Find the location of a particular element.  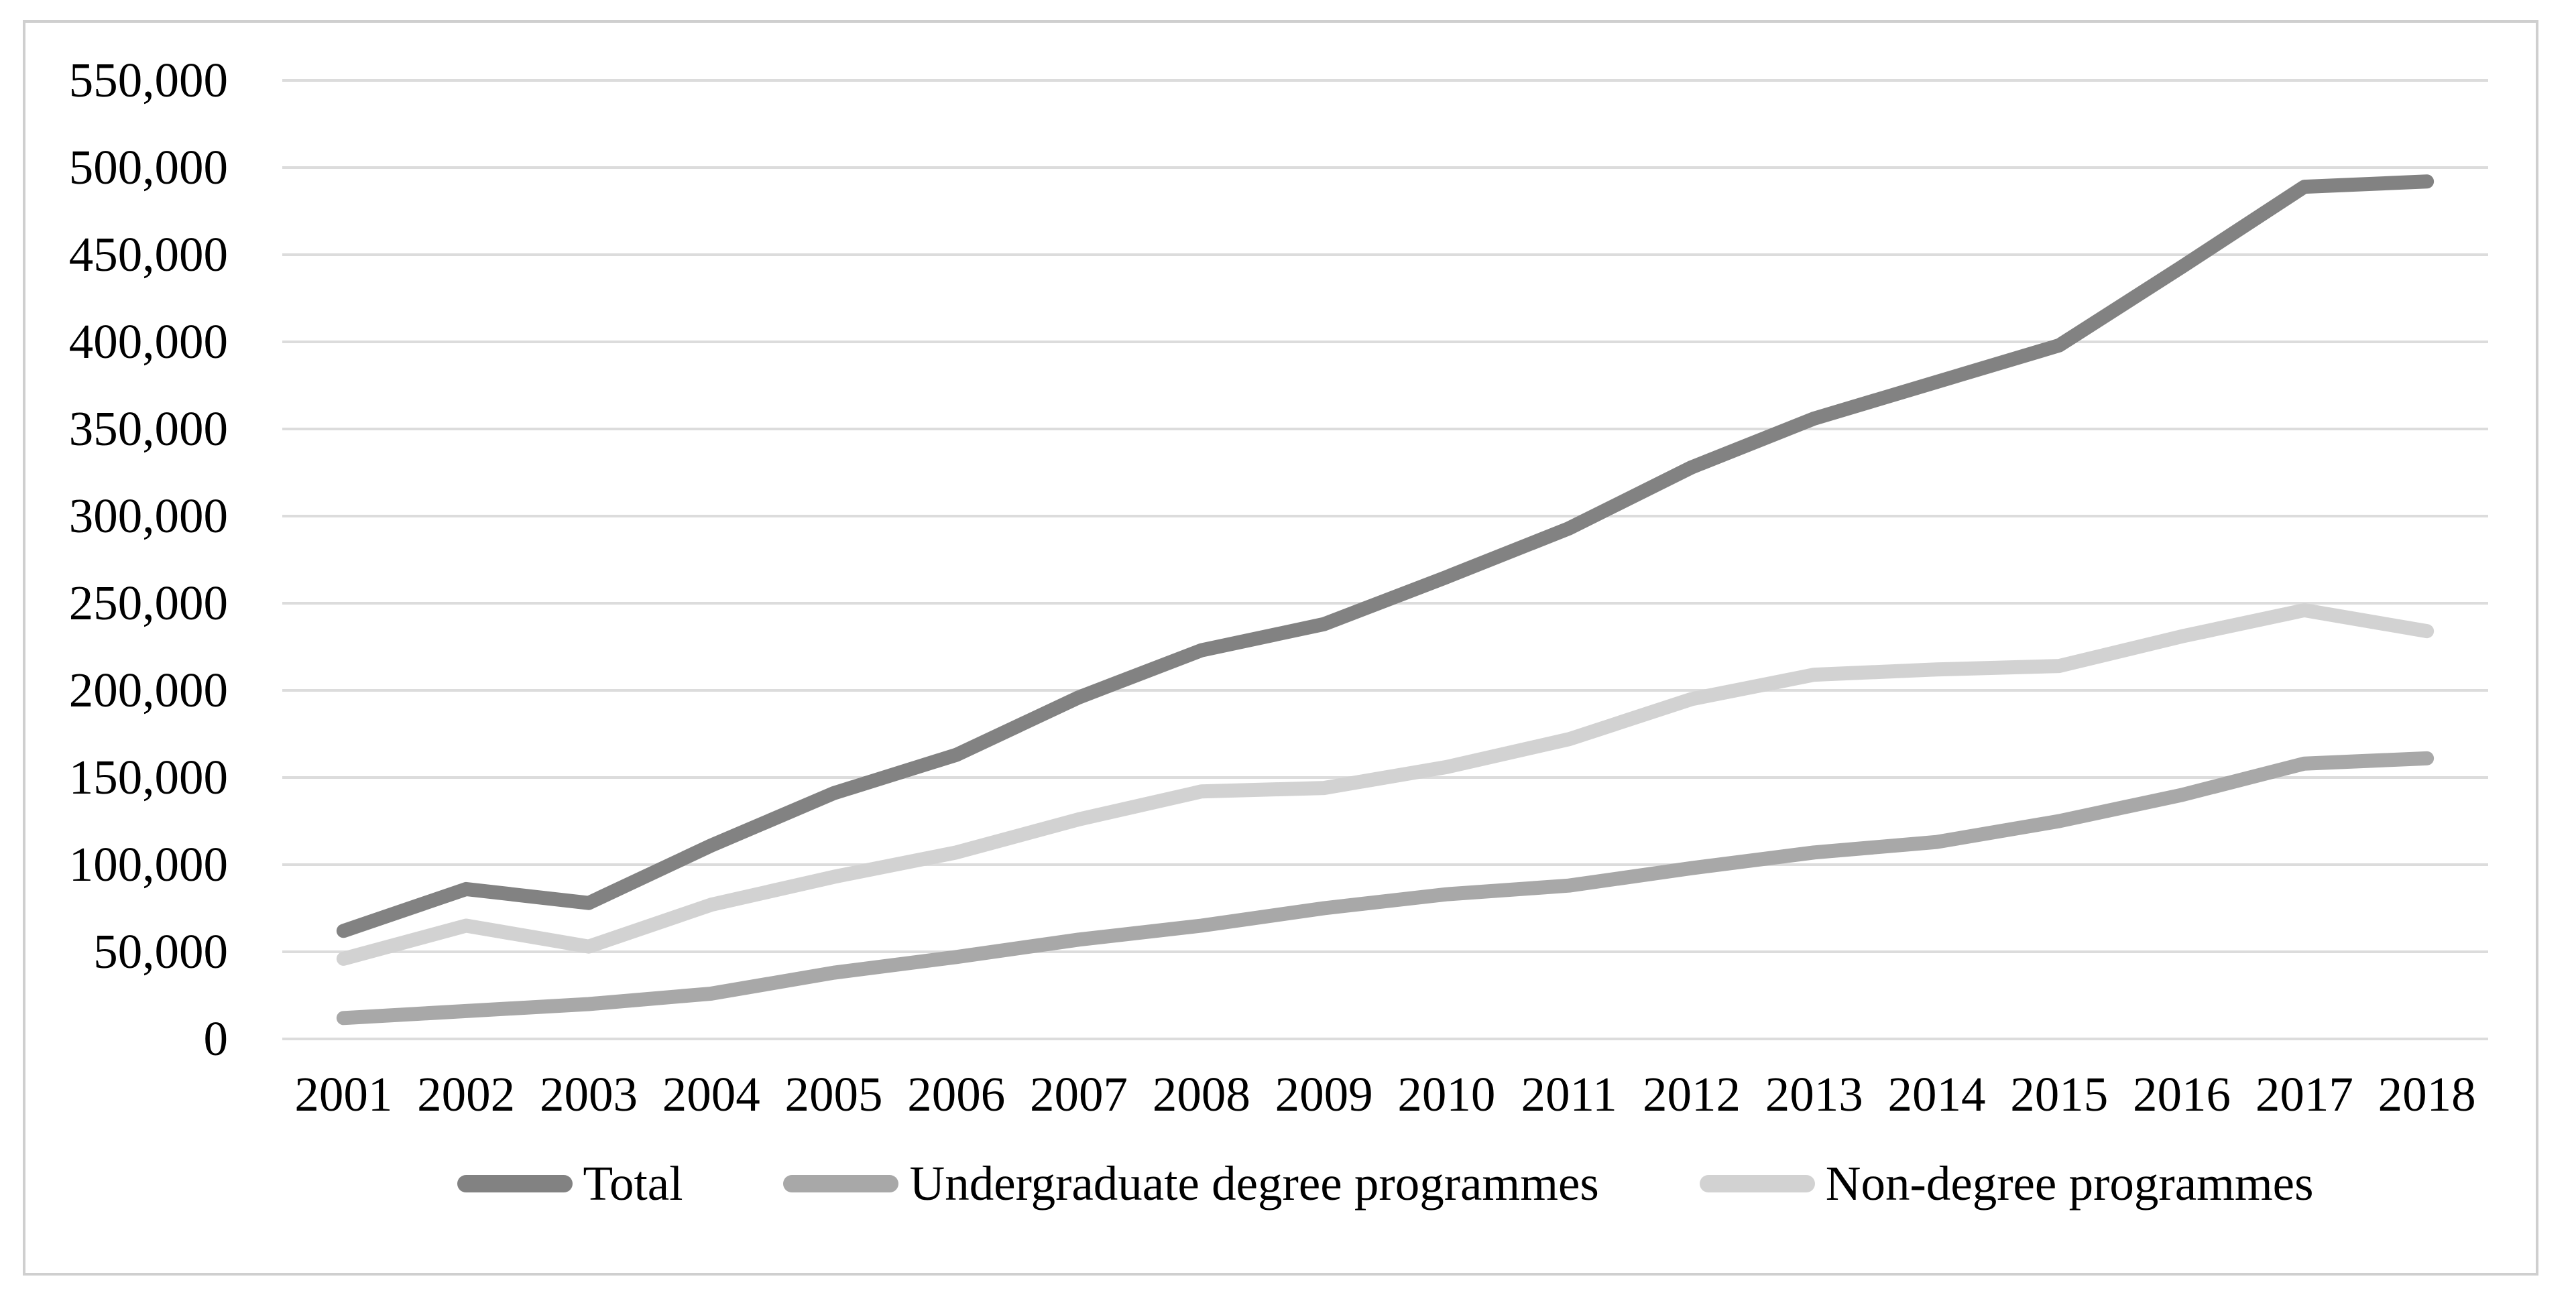

y-tick-label: 200,000 is located at coordinates (148, 690).